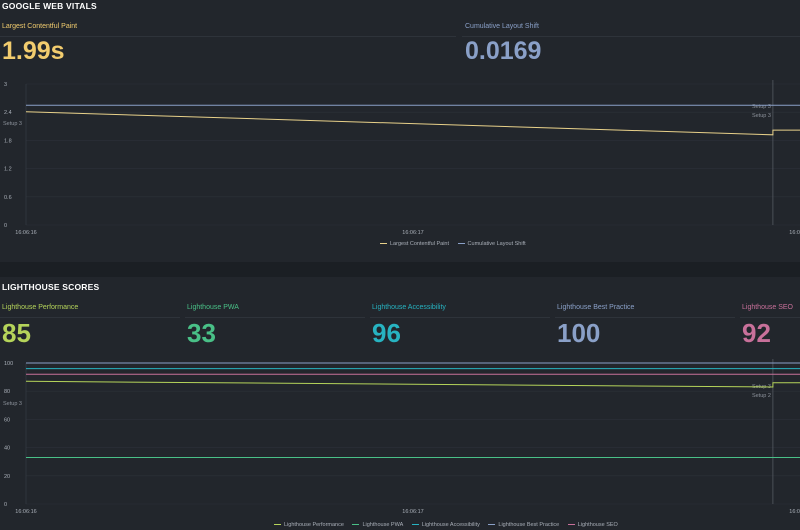  What do you see at coordinates (386, 333) in the screenshot?
I see `accessibility-value: 96` at bounding box center [386, 333].